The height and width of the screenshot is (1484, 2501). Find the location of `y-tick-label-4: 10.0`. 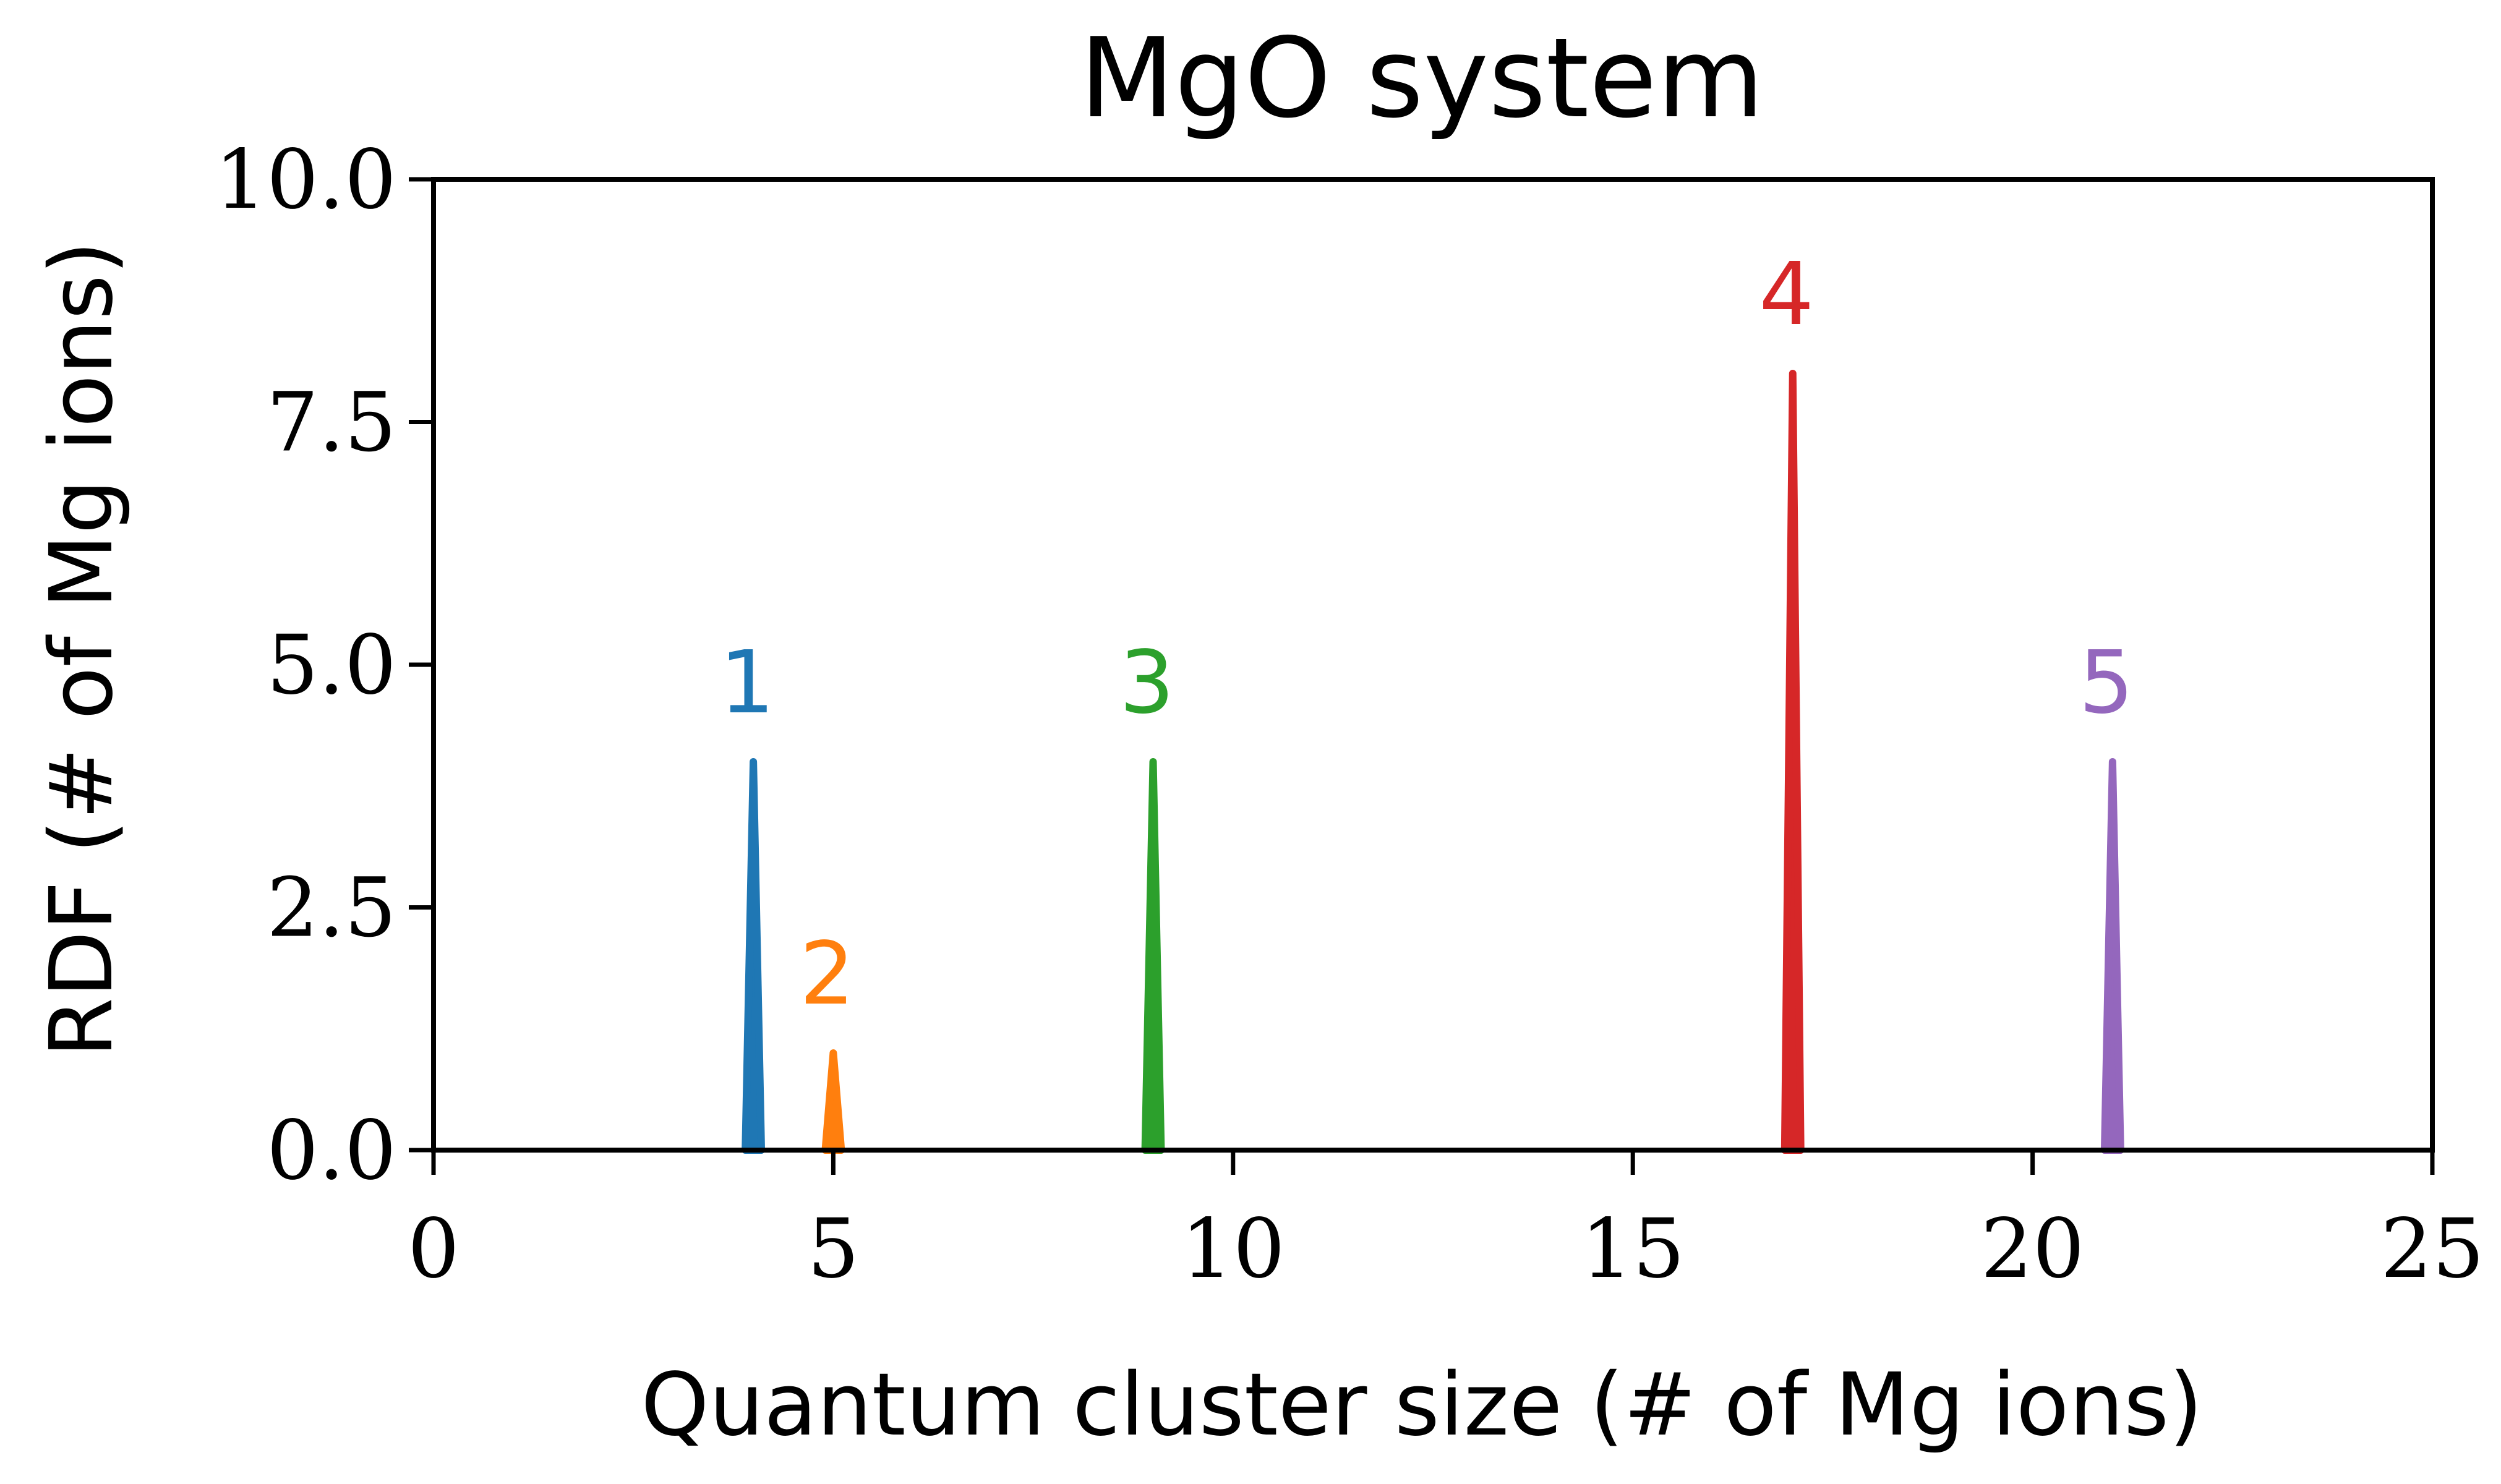

y-tick-label-4: 10.0 is located at coordinates (306, 180).